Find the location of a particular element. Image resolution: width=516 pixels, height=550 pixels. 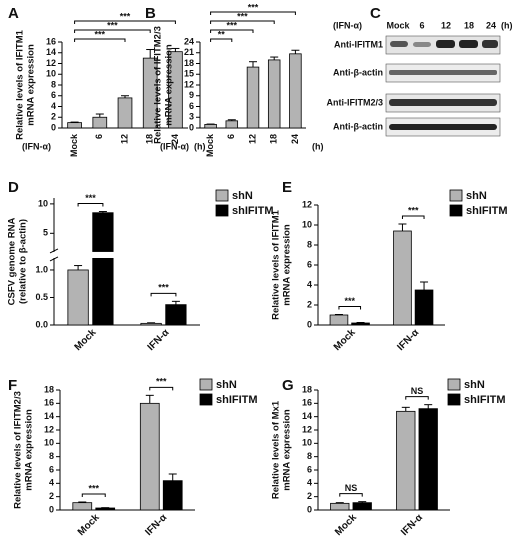

y-tick-label: 0.0 is located at coordinates (41, 324).